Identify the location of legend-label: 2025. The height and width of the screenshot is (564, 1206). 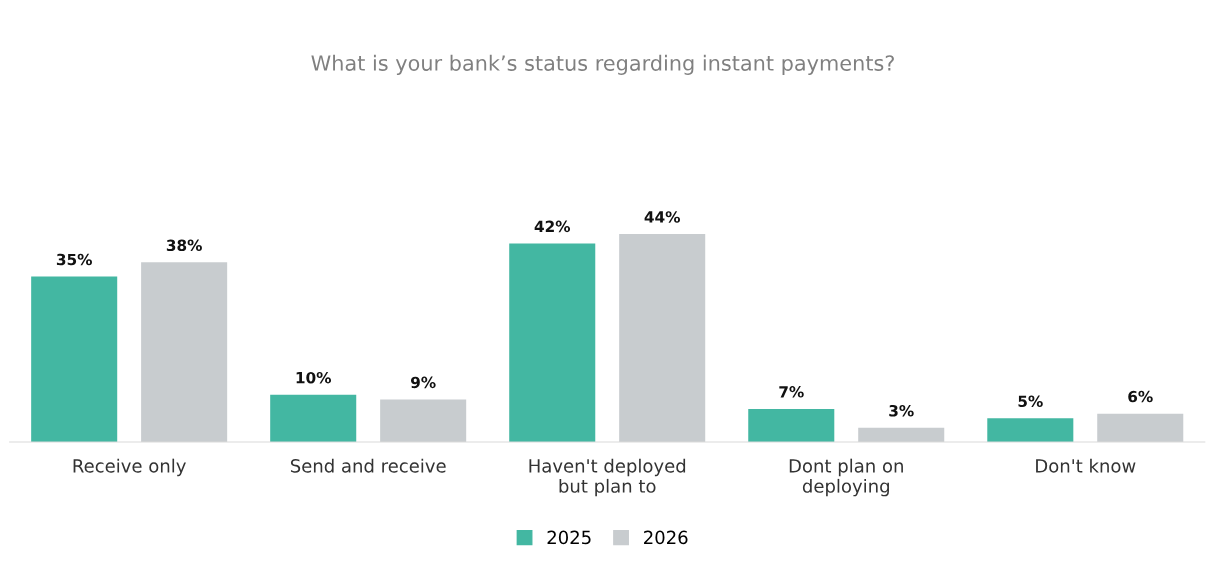
(569, 537).